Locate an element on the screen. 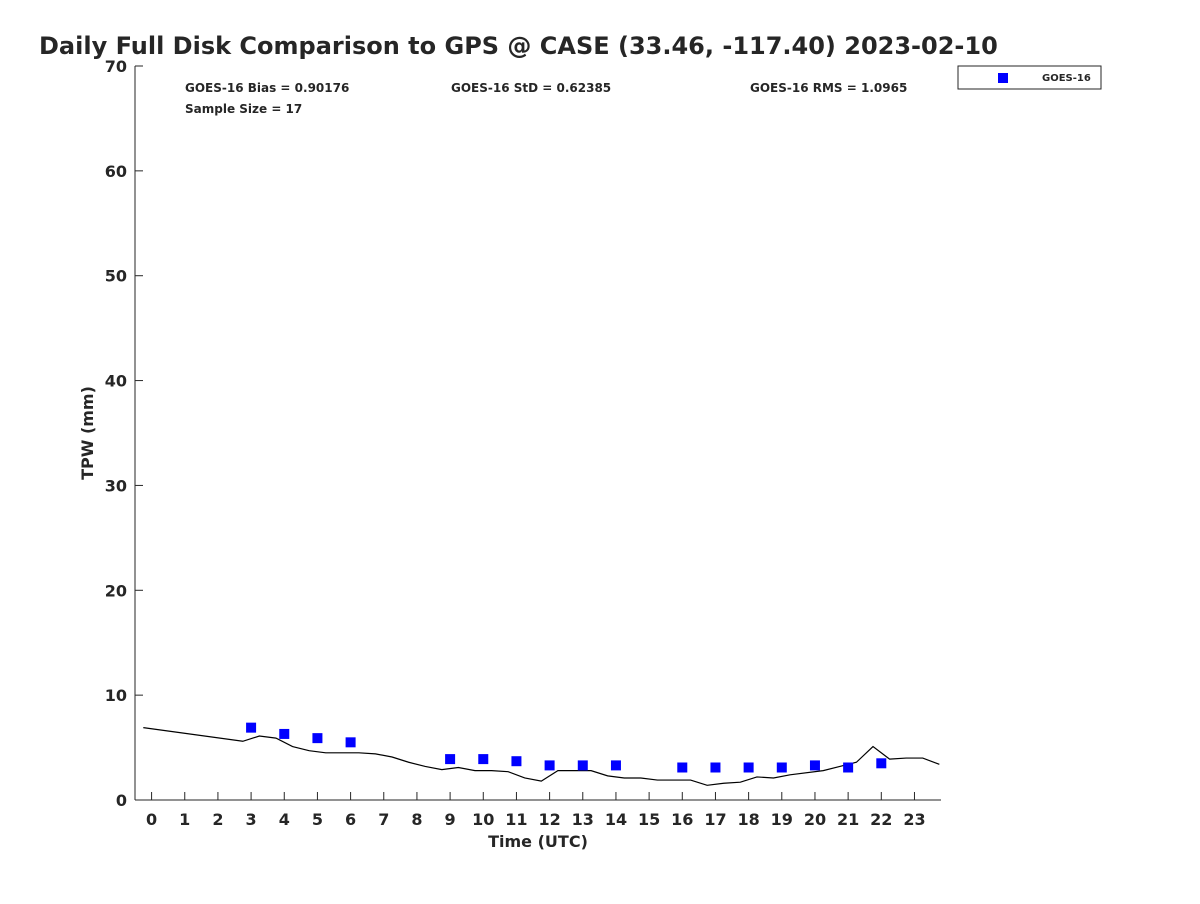 The height and width of the screenshot is (904, 1200). x-tick-label: 4 is located at coordinates (284, 819).